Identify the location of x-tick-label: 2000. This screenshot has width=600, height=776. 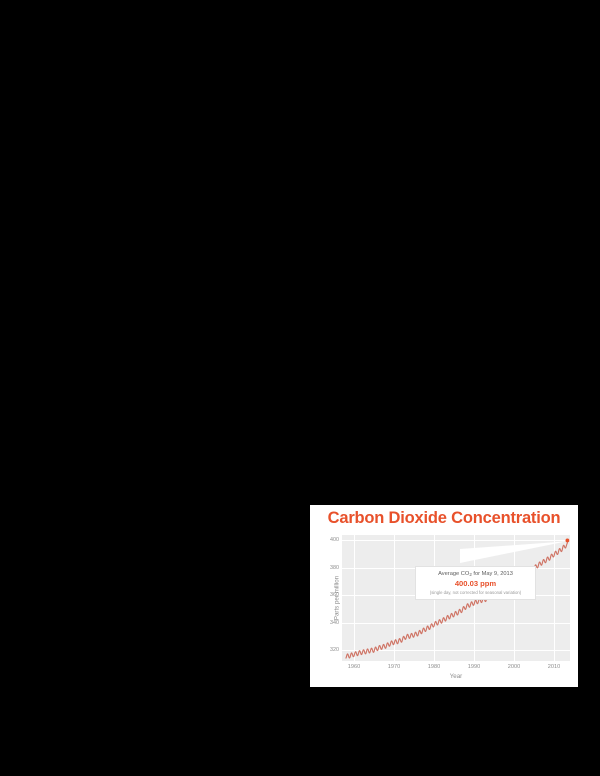
(514, 667).